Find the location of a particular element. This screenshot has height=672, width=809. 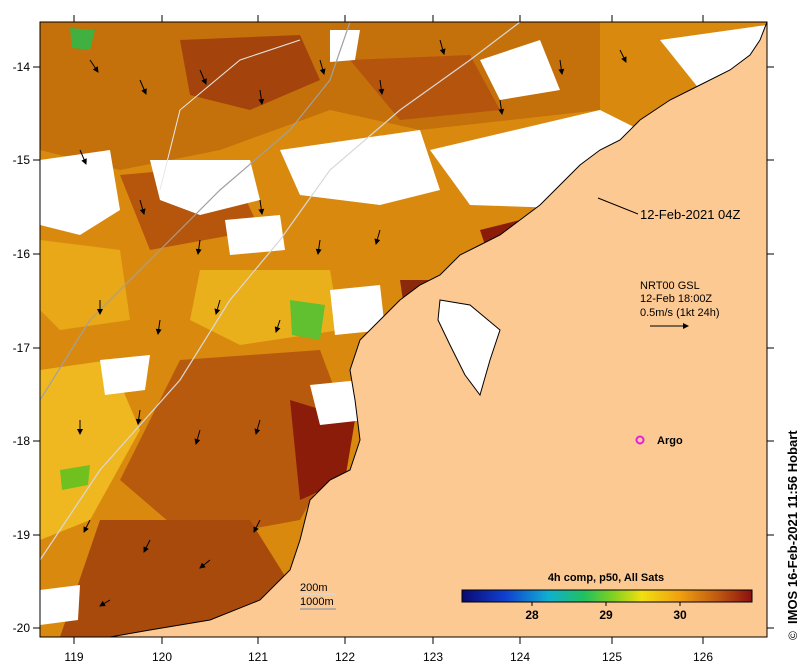

depth-1000m: 1000m is located at coordinates (317, 602).